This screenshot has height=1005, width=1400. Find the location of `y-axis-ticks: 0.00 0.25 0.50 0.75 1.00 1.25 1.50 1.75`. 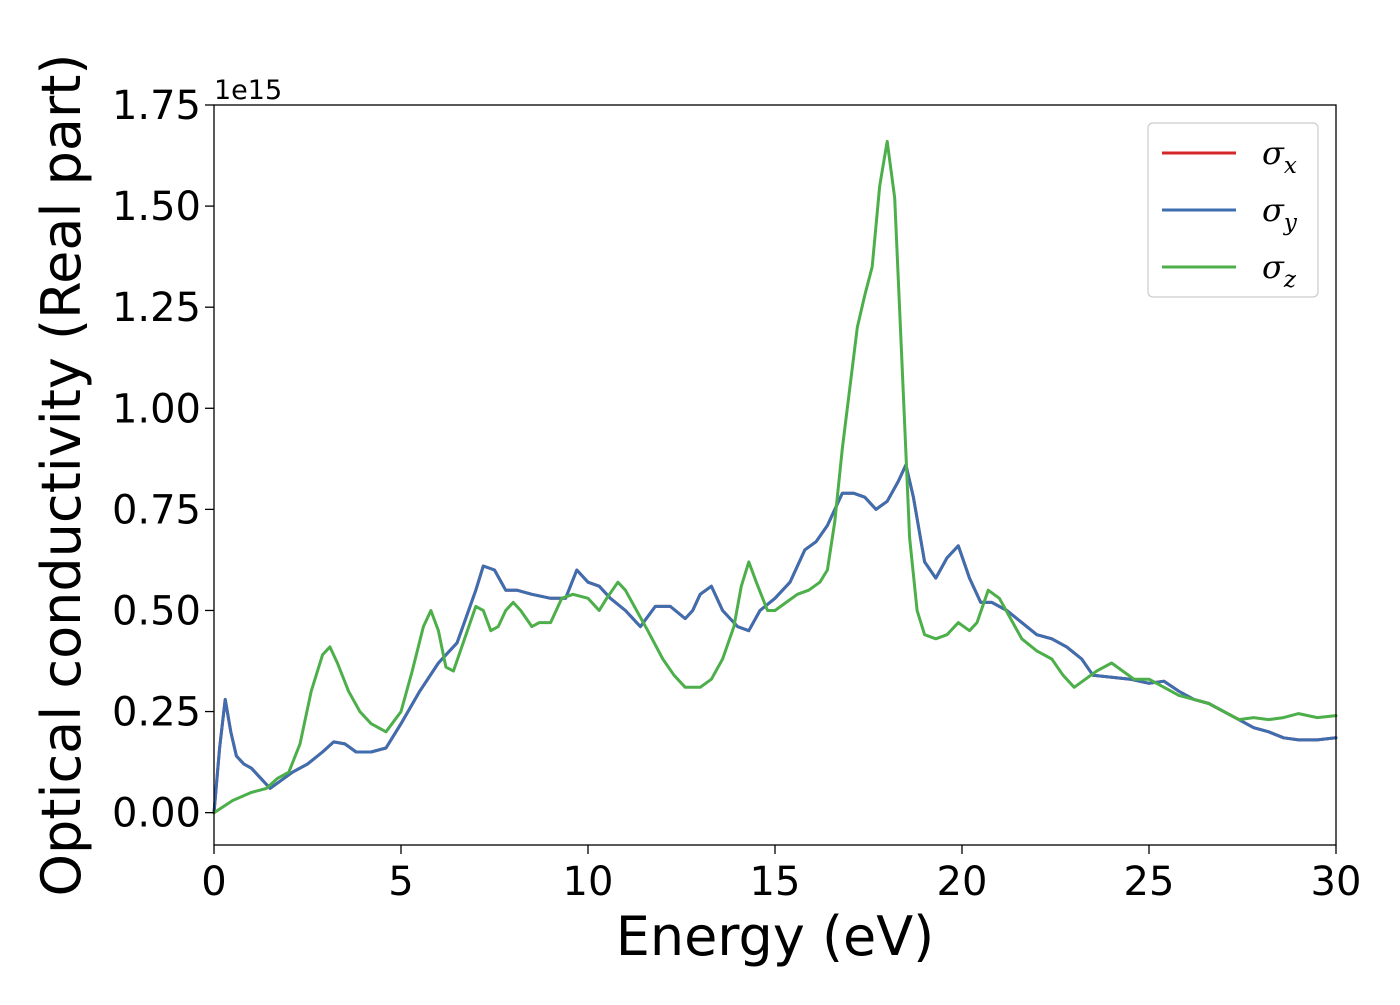

y-axis-ticks: 0.00 0.25 0.50 0.75 1.00 1.25 1.50 1.75 is located at coordinates (163, 460).